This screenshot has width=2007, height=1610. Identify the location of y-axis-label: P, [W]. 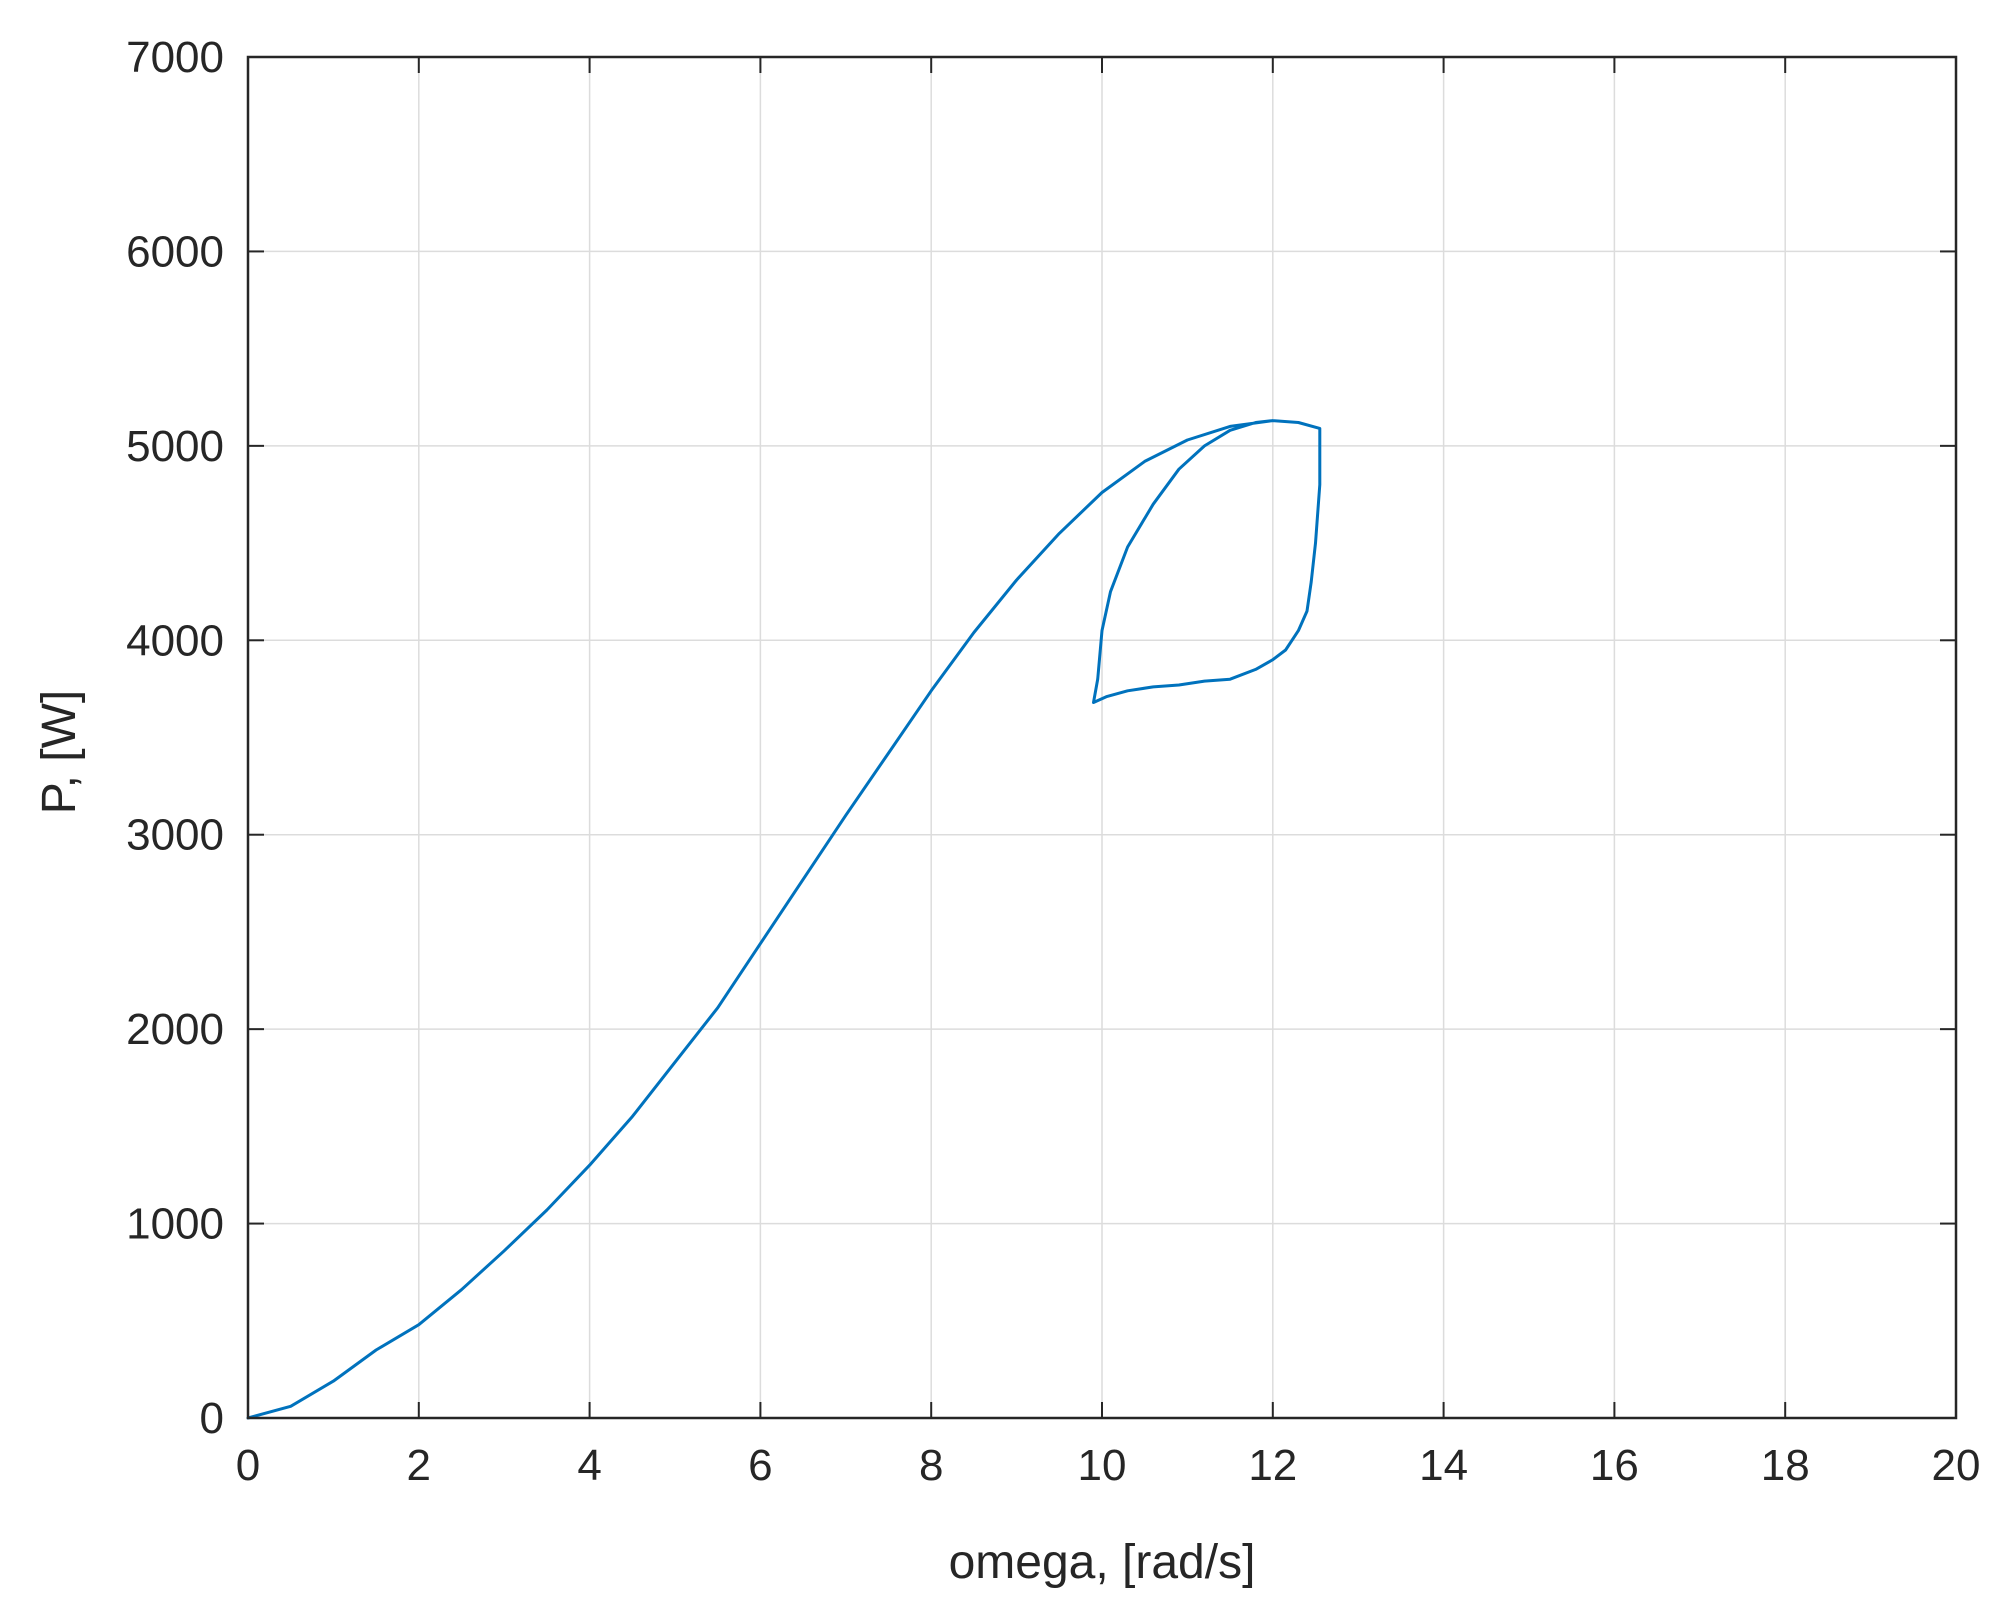
(59, 752).